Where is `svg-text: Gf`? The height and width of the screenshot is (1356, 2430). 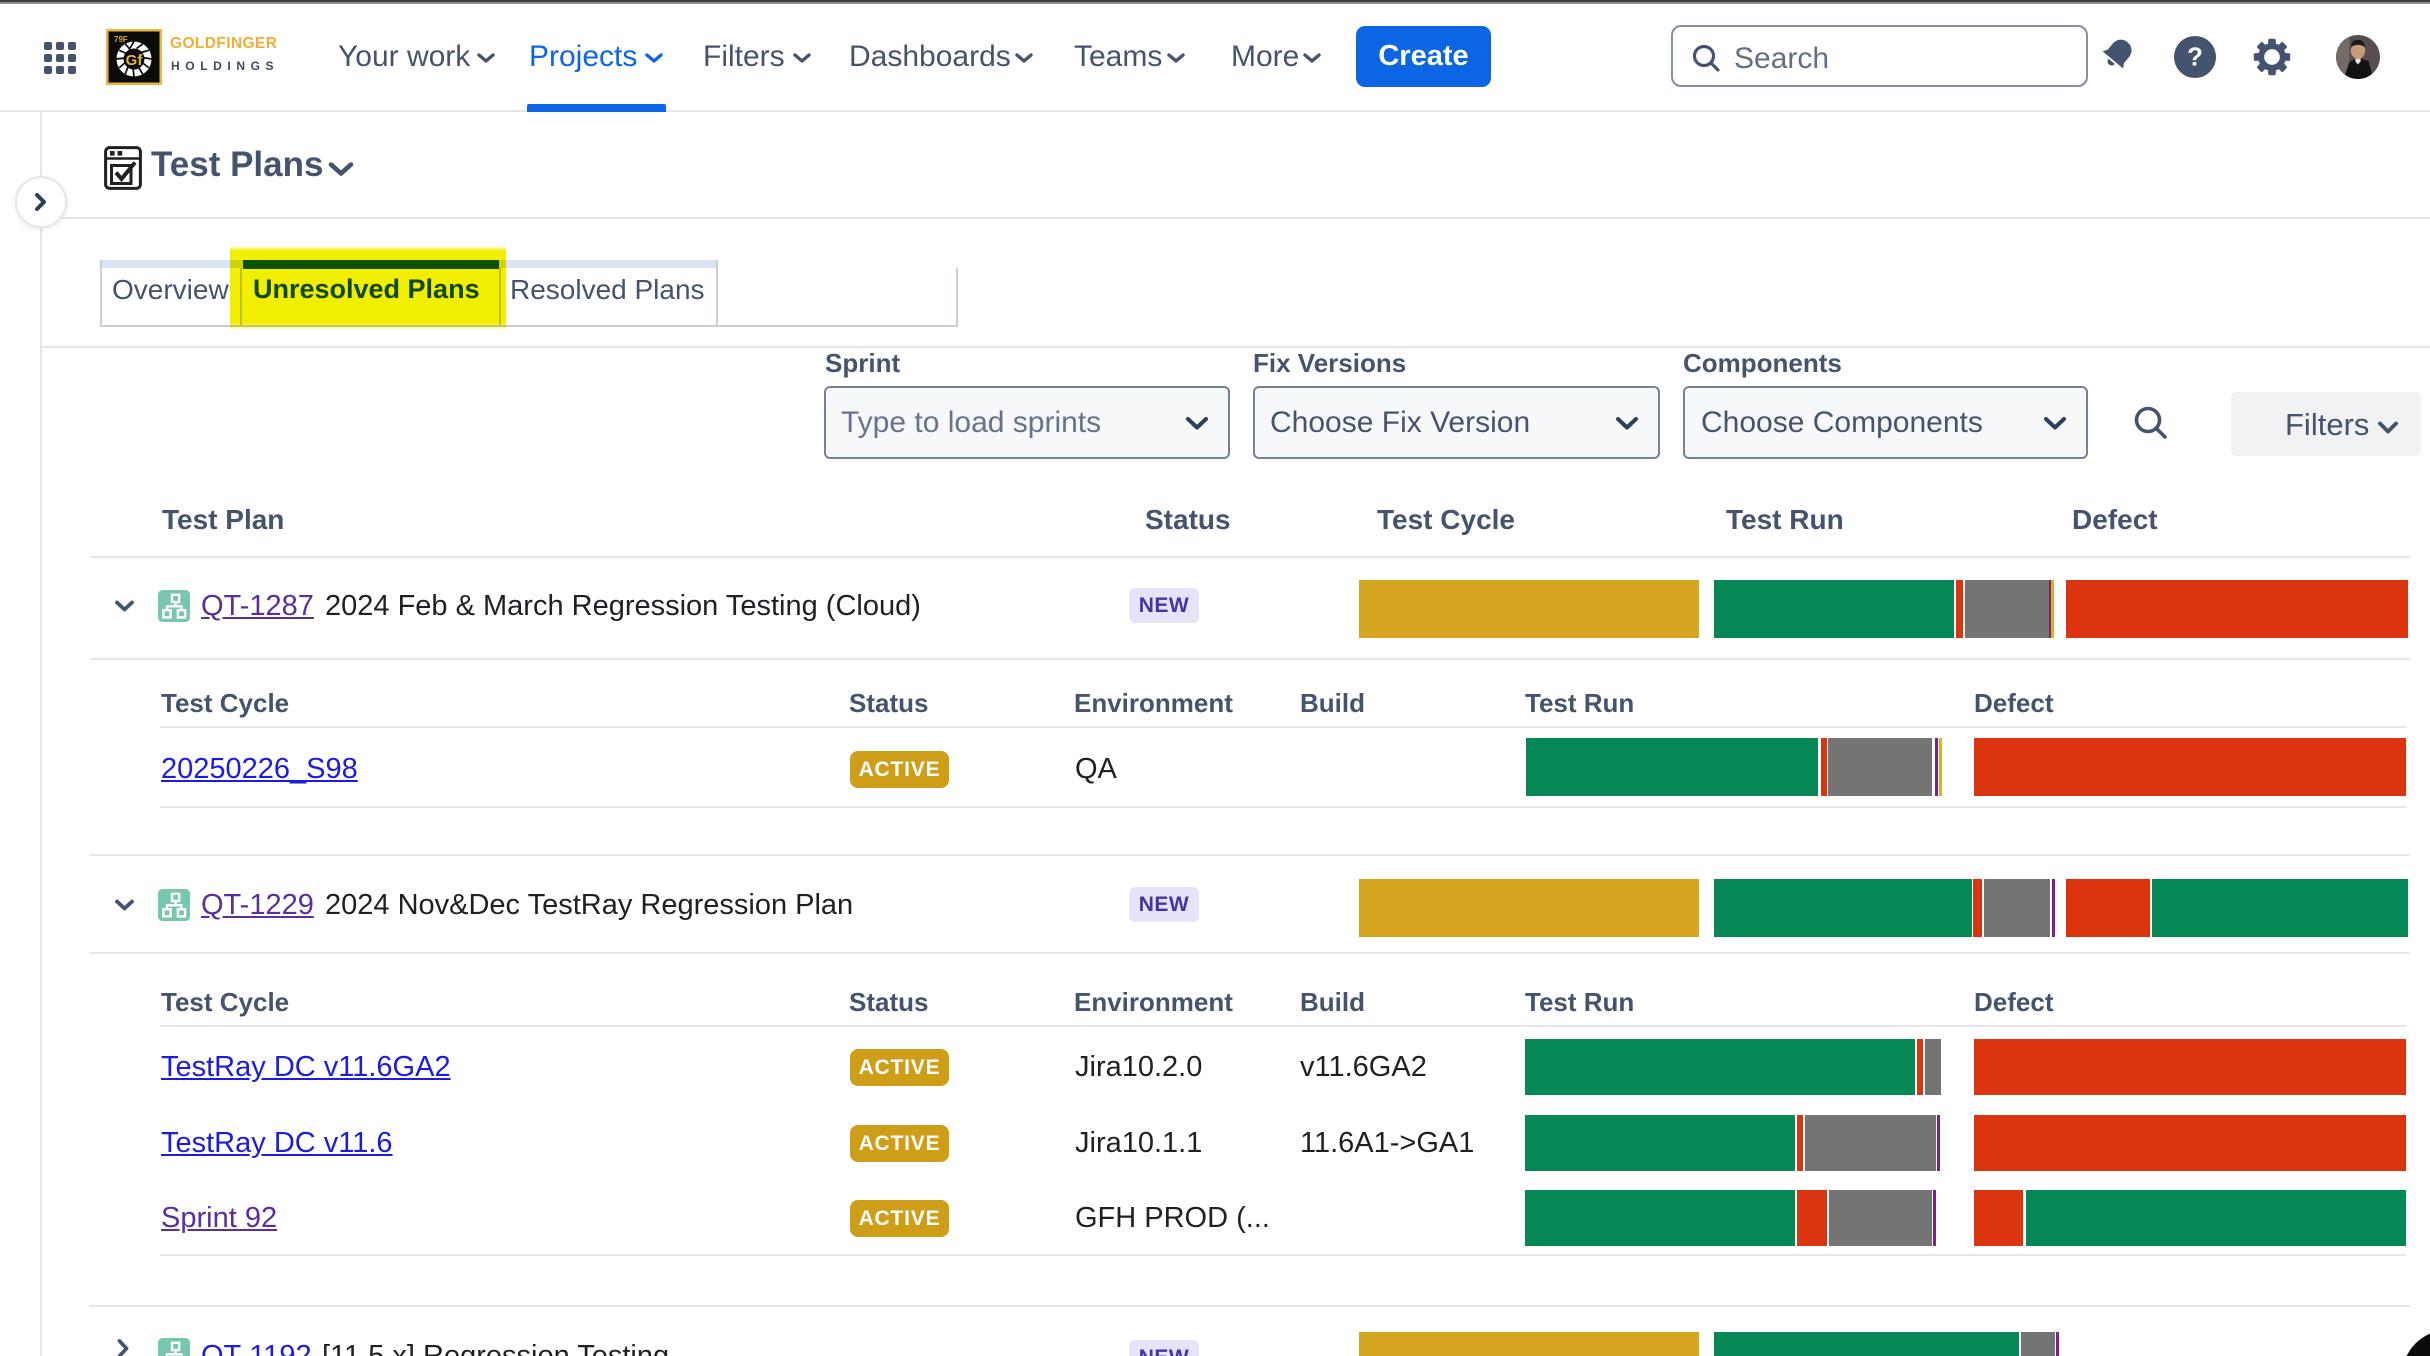 svg-text: Gf is located at coordinates (135, 60).